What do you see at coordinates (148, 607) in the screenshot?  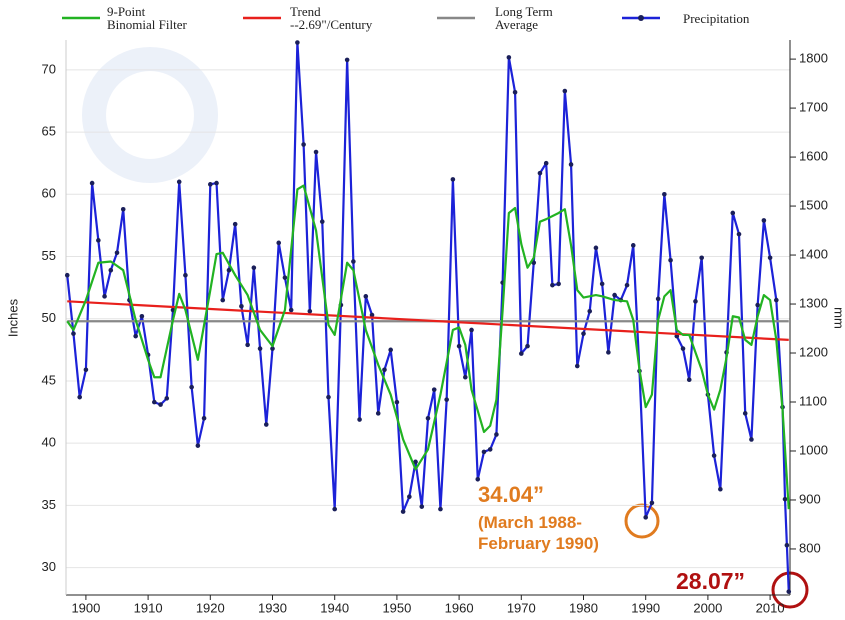 I see `x-tick-label: 1910` at bounding box center [148, 607].